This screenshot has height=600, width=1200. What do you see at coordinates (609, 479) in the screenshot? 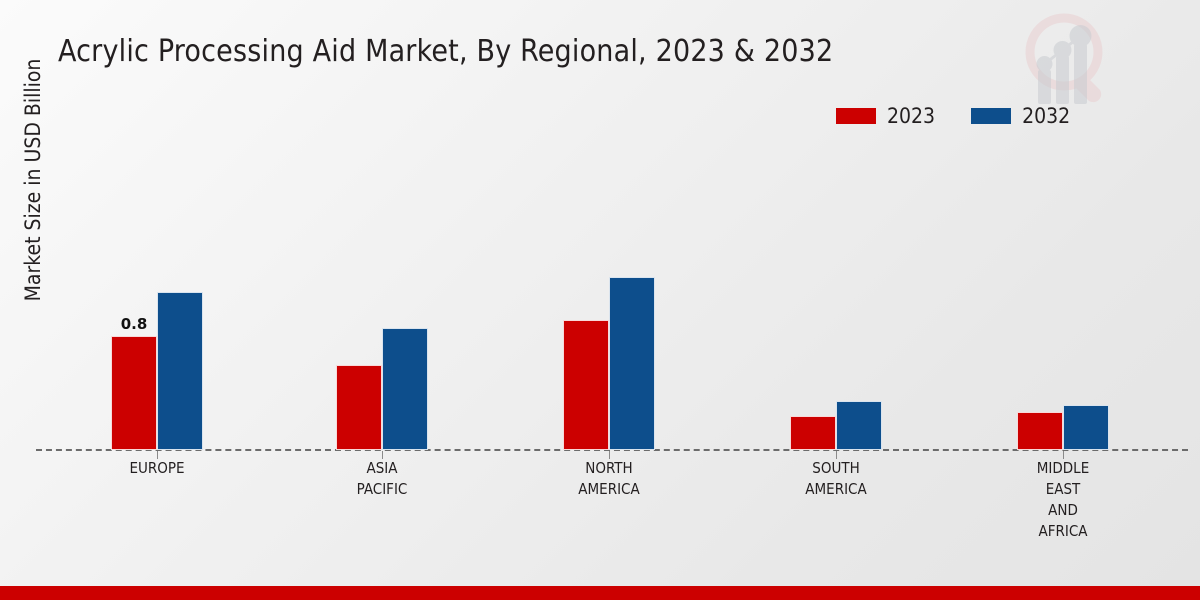
I see `x-label-north-america: NORTH AMERICA` at bounding box center [609, 479].